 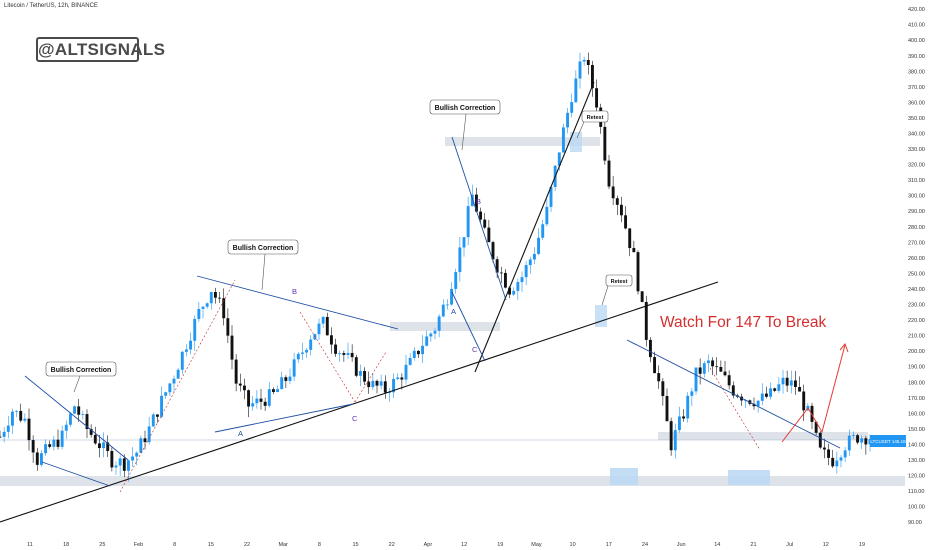 What do you see at coordinates (522, 141) in the screenshot?
I see `resistance-zone-high` at bounding box center [522, 141].